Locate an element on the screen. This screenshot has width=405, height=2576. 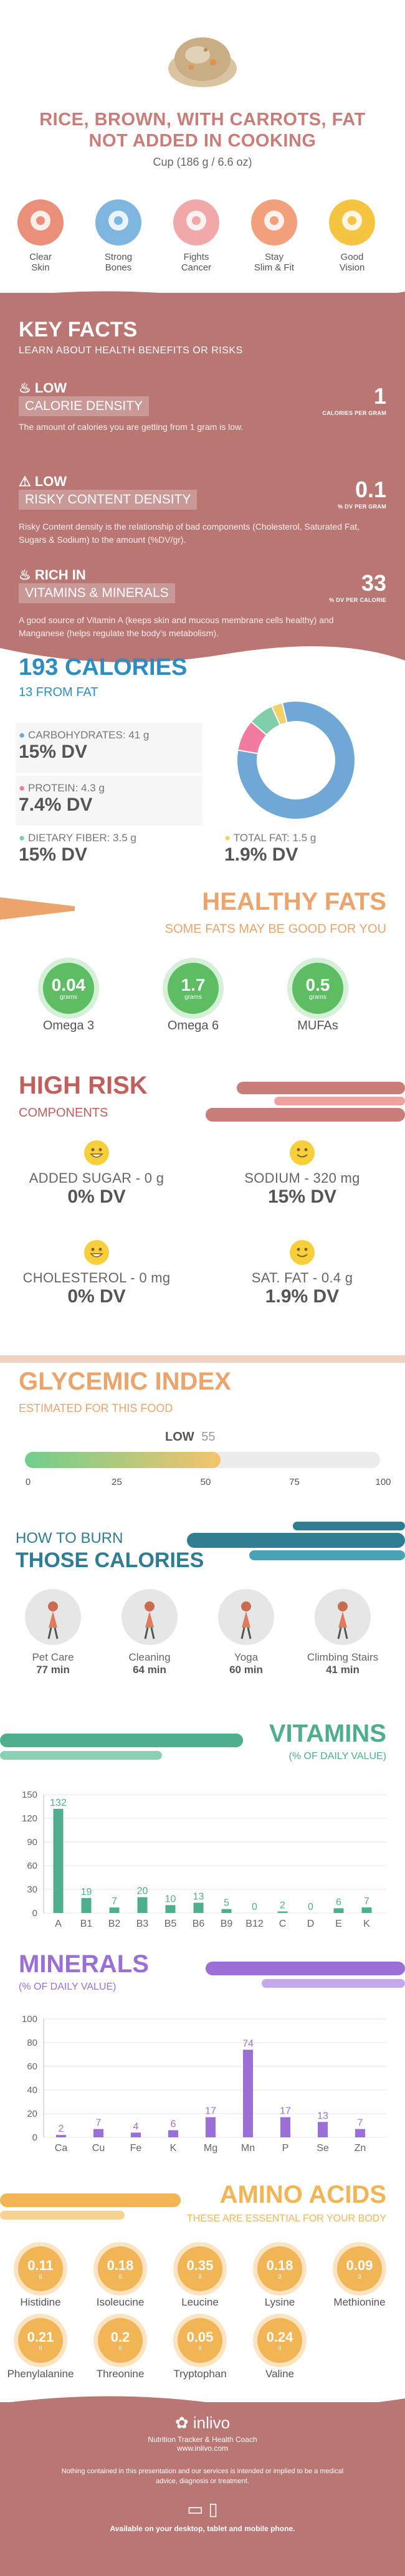
amino-label: Tryptophan is located at coordinates (200, 2374).